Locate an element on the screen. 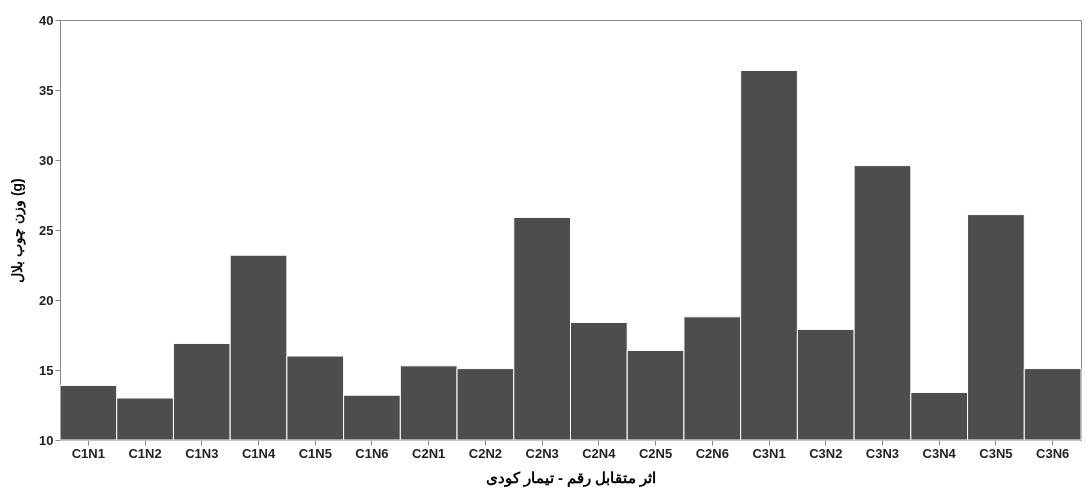 The image size is (1086, 493). x-tick-label: C3N1 is located at coordinates (769, 453).